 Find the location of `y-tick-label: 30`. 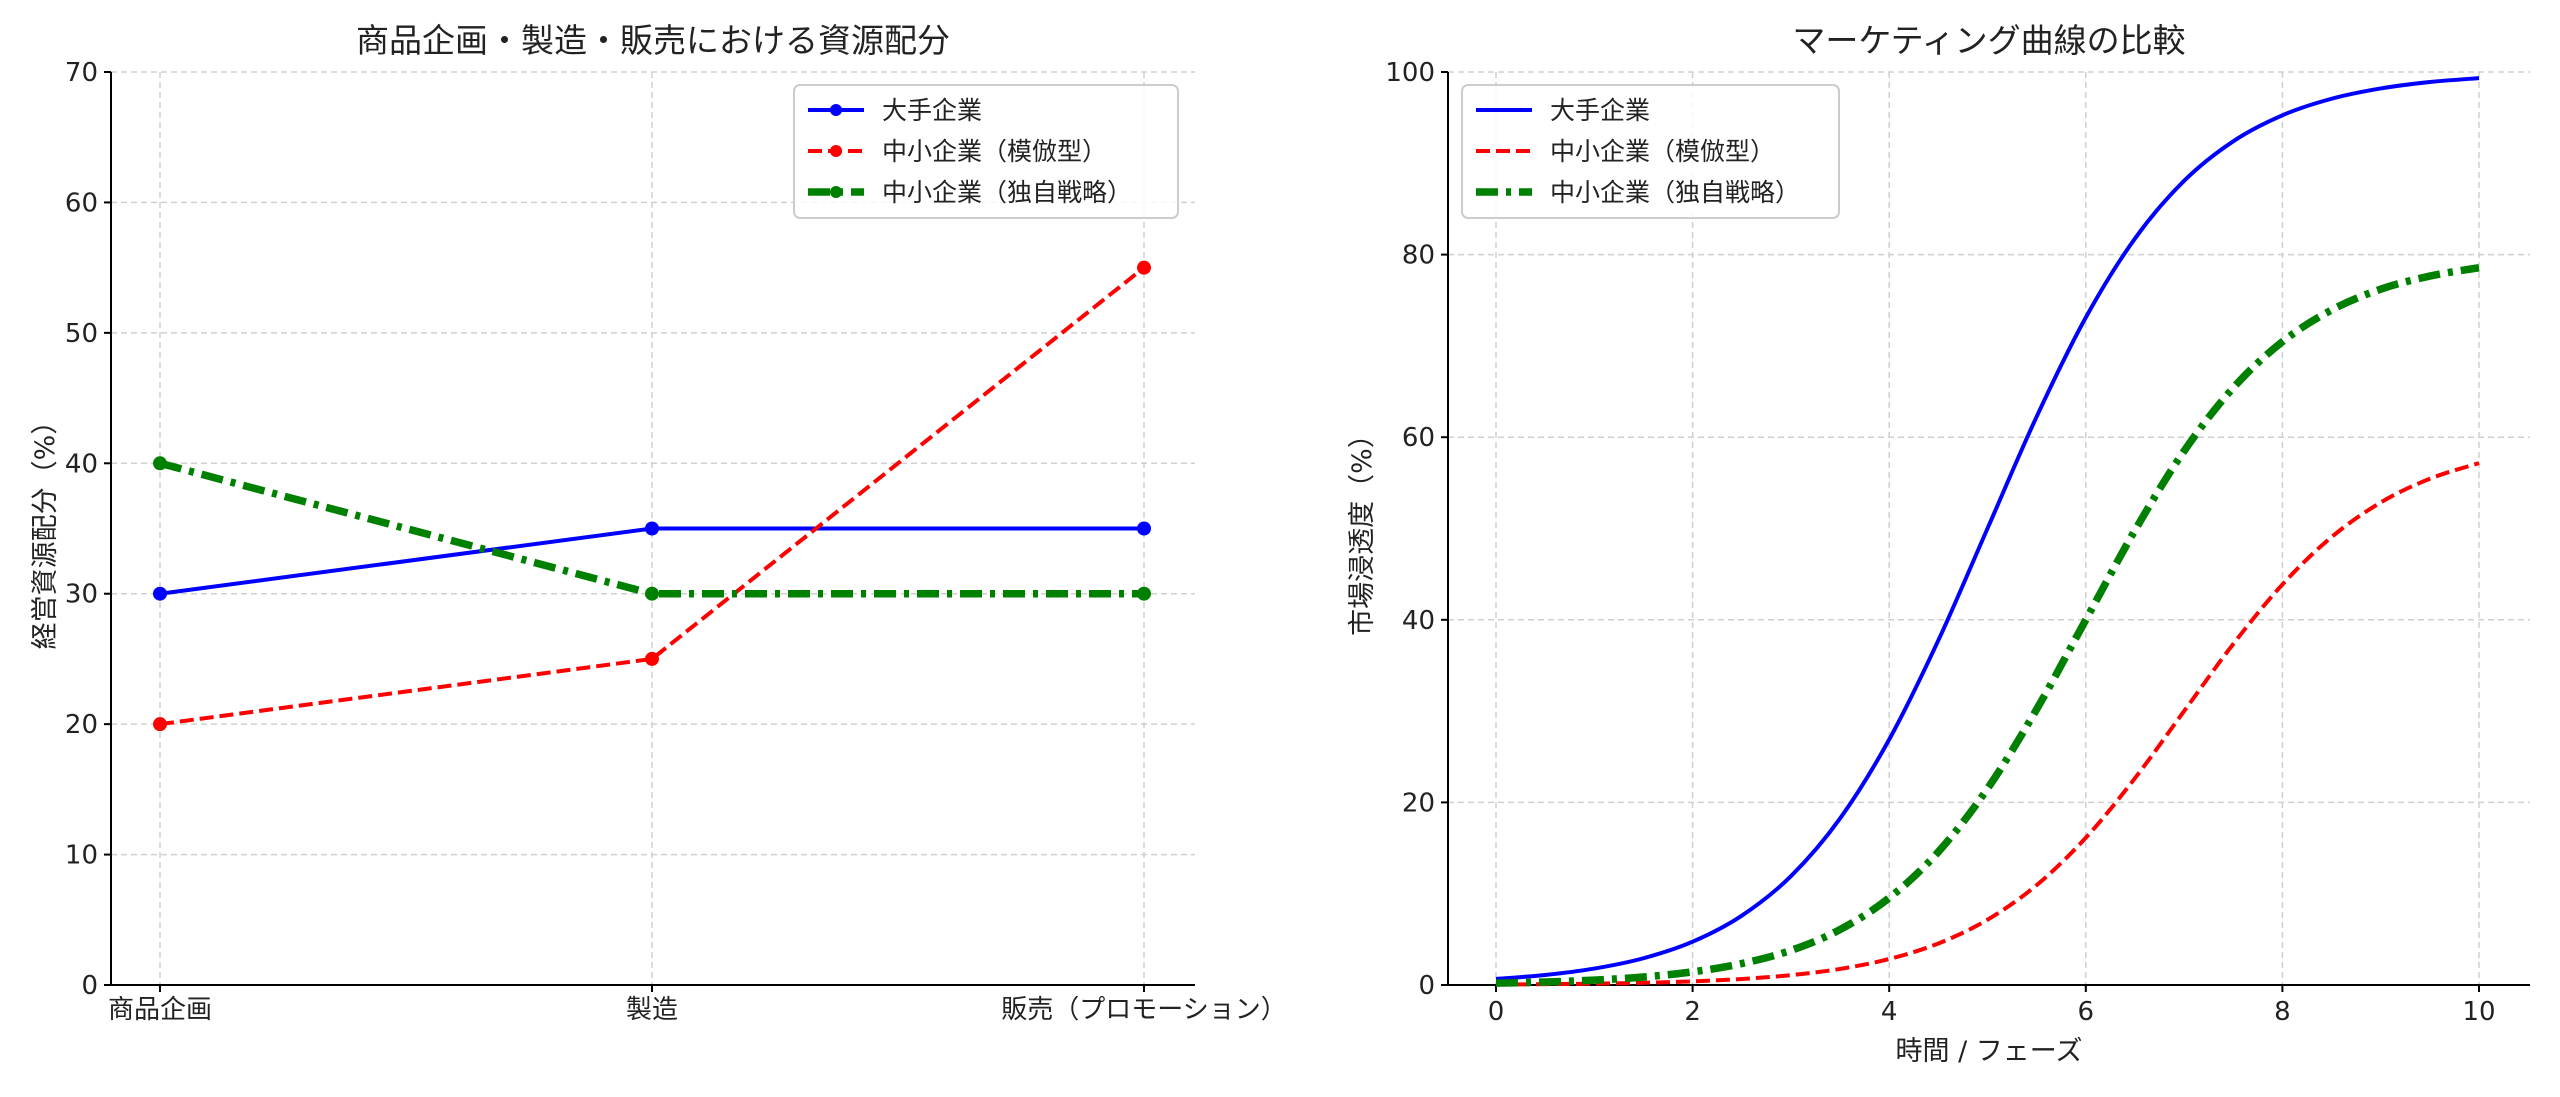

y-tick-label: 30 is located at coordinates (81, 595).